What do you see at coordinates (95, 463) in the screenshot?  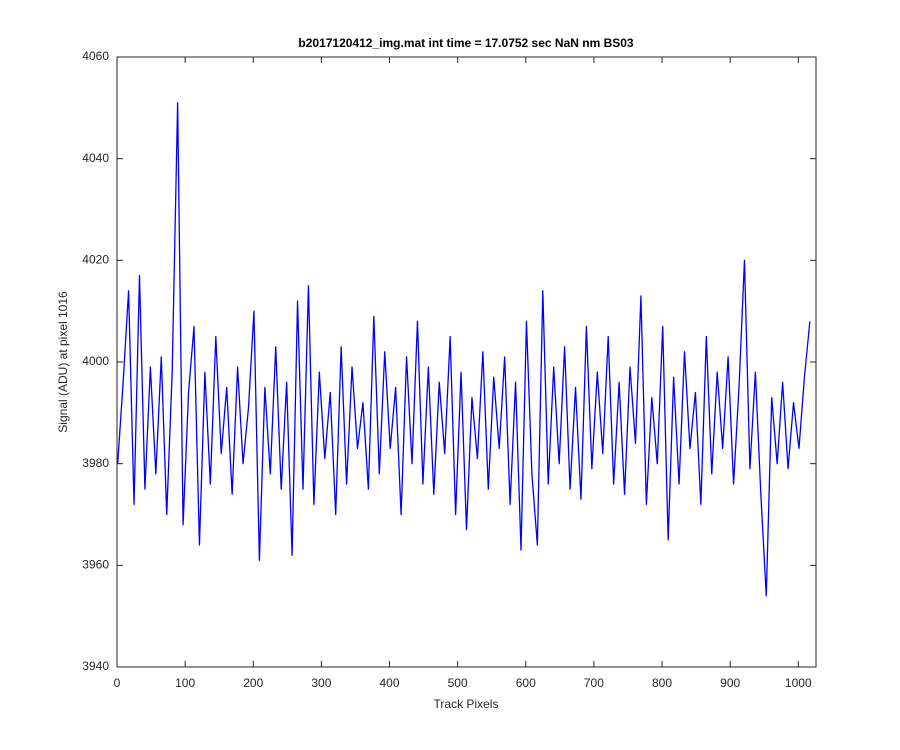 I see `y-tick-label: 3980` at bounding box center [95, 463].